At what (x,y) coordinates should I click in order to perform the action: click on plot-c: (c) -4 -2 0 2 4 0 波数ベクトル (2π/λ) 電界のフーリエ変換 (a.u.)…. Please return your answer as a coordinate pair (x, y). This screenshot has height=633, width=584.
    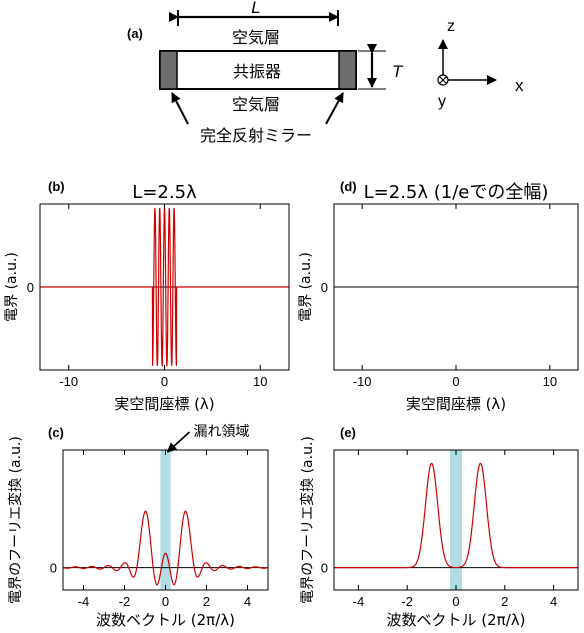
    Looking at the image, I should click on (138, 526).